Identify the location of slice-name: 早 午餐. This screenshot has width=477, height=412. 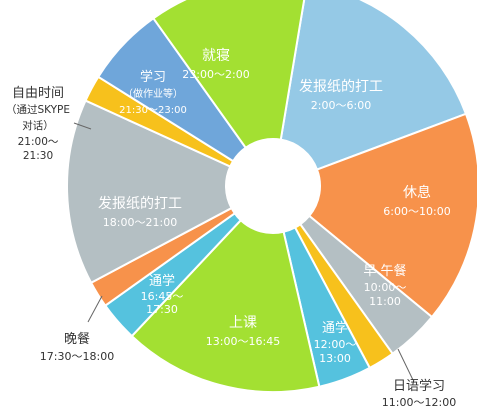
(384, 271).